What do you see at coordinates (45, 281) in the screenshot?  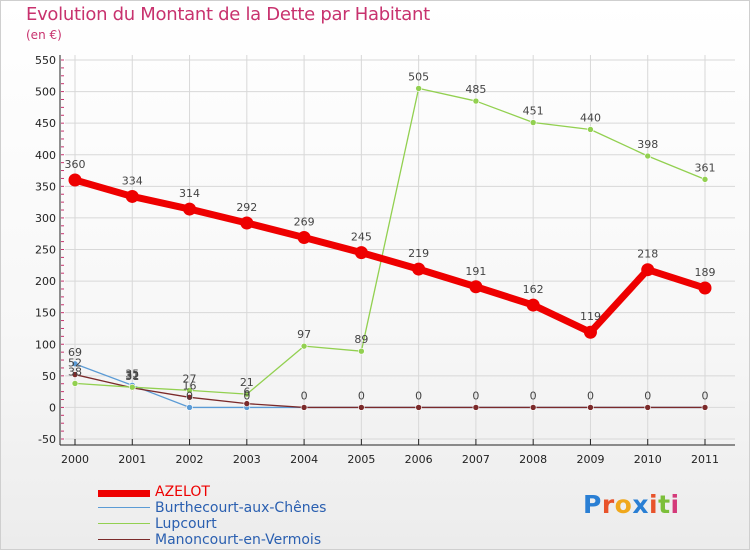 I see `y-tick-label: 200` at bounding box center [45, 281].